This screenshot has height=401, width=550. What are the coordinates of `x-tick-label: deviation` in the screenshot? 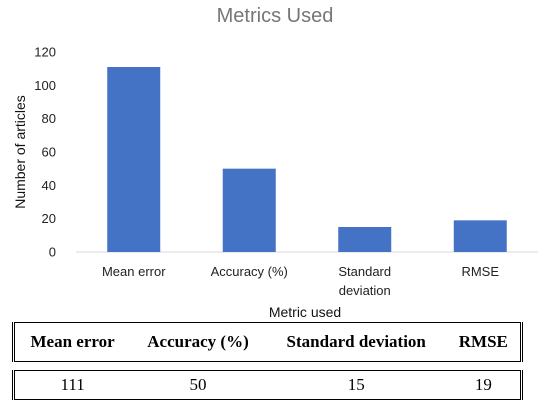 It's located at (365, 290).